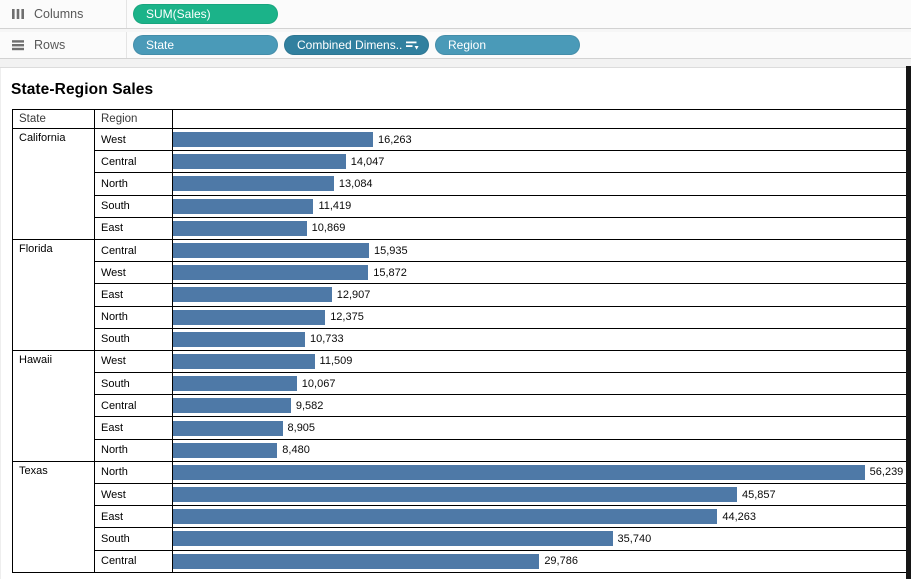  I want to click on bar-cell: 35,740, so click(539, 539).